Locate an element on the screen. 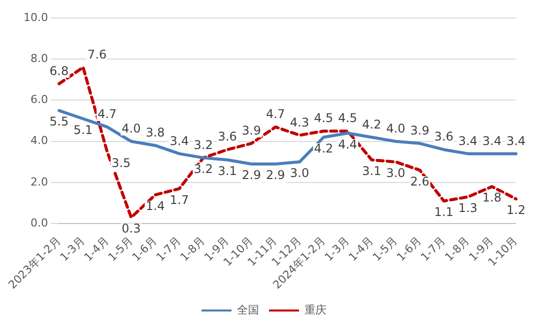 The width and height of the screenshot is (544, 334). data-label: 1.1 is located at coordinates (444, 212).